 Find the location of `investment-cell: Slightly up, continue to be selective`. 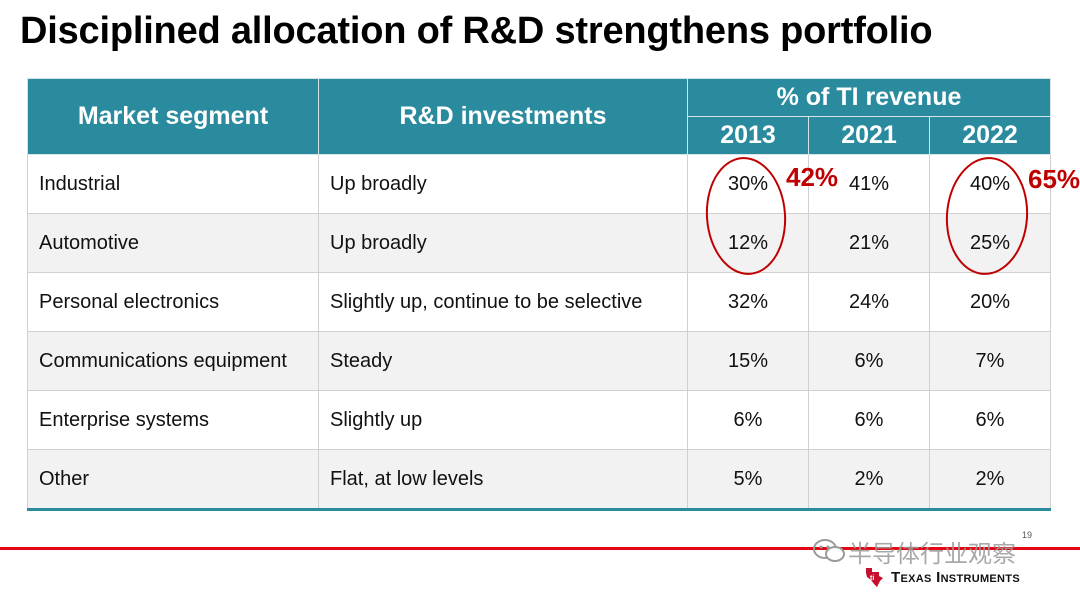

investment-cell: Slightly up, continue to be selective is located at coordinates (503, 302).